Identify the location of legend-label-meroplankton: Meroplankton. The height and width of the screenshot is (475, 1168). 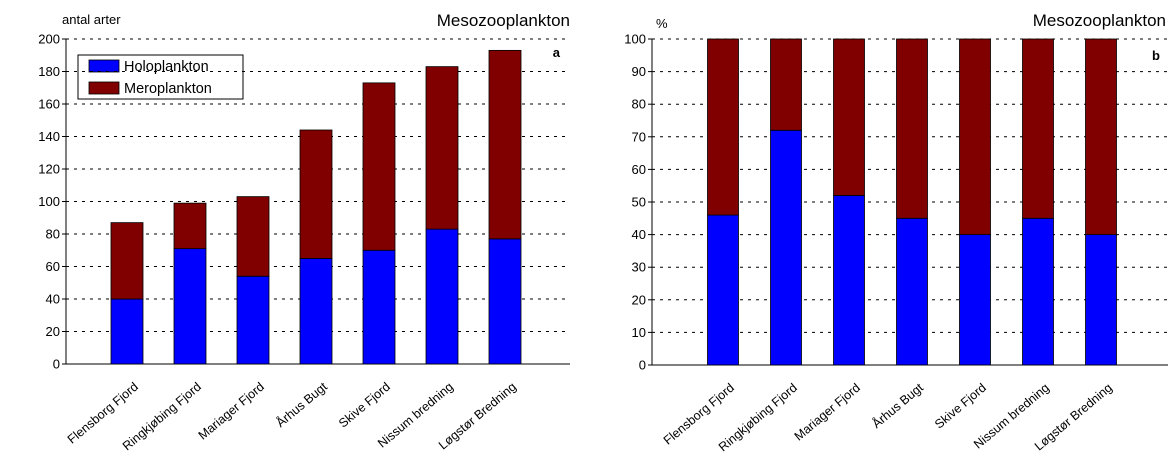
(168, 89).